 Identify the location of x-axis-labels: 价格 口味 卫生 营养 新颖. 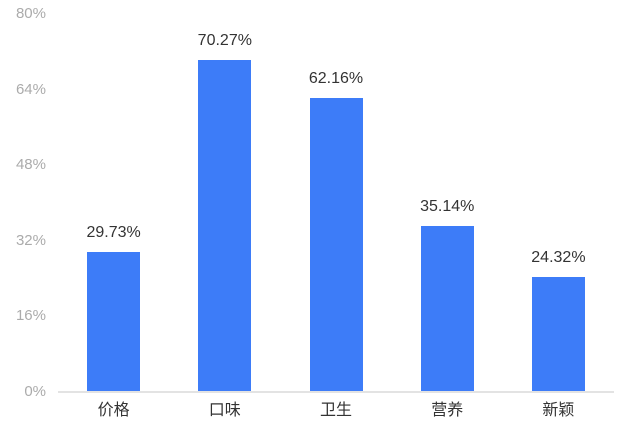
(336, 411).